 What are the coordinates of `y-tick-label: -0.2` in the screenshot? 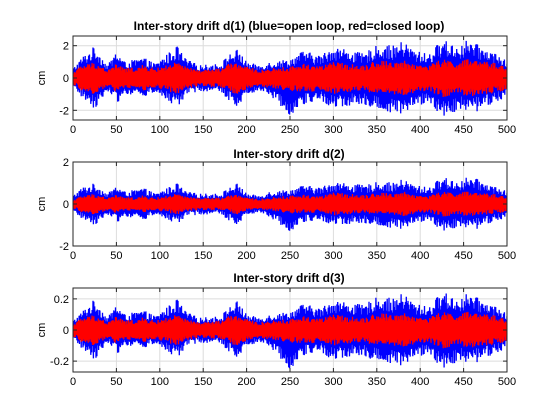 It's located at (59, 362).